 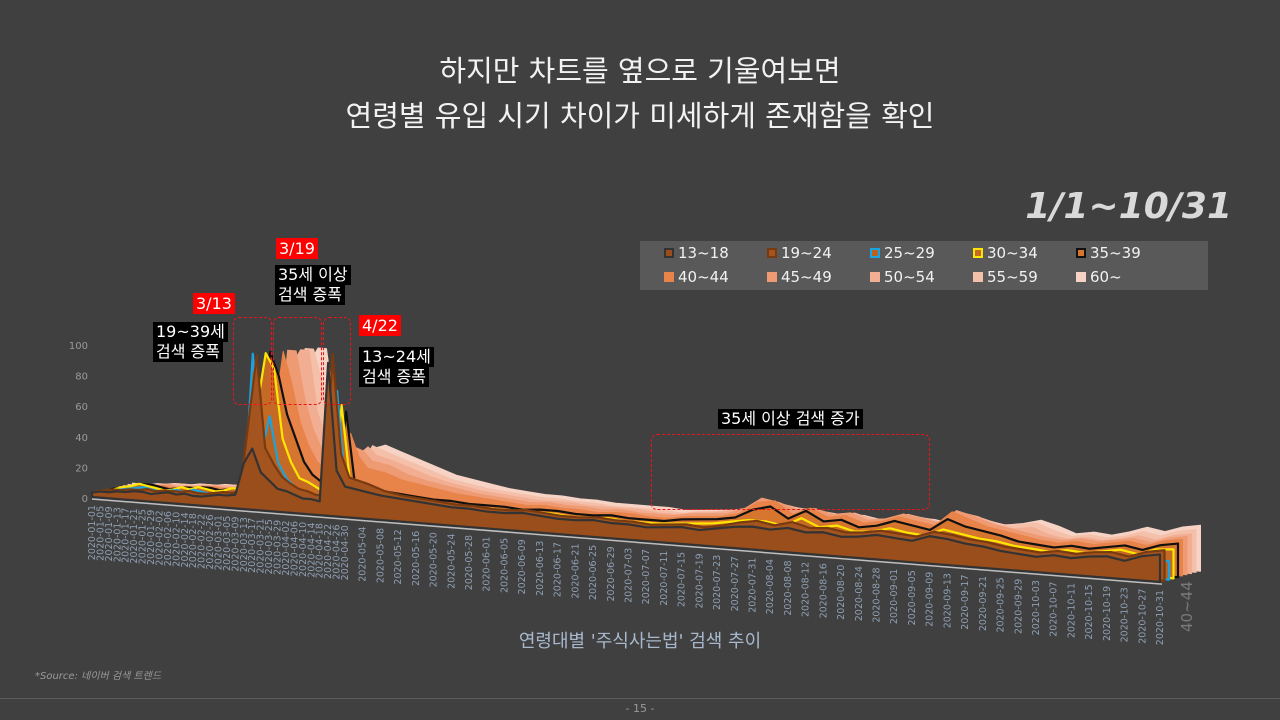 I want to click on depth-axis-label: 40~44, so click(x=1187, y=606).